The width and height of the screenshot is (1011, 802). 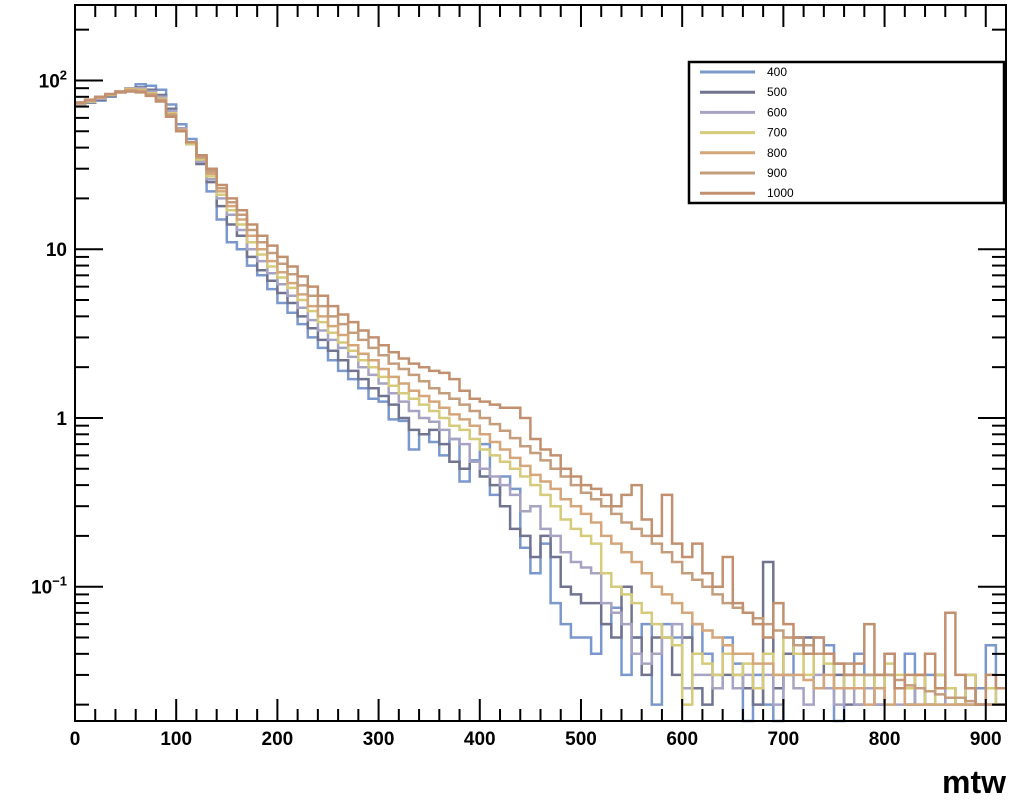 What do you see at coordinates (61, 419) in the screenshot?
I see `y-tick-label: 1` at bounding box center [61, 419].